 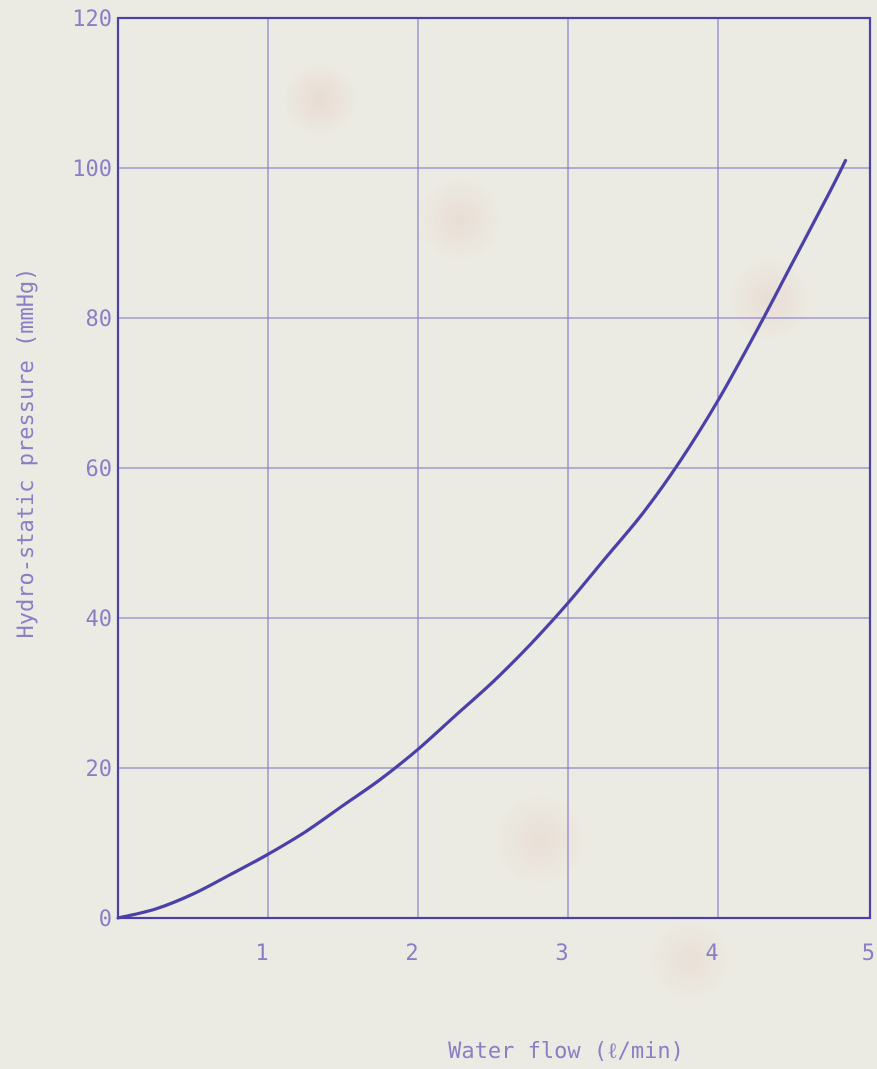 What do you see at coordinates (99, 469) in the screenshot?
I see `y-tick-label-60: 60` at bounding box center [99, 469].